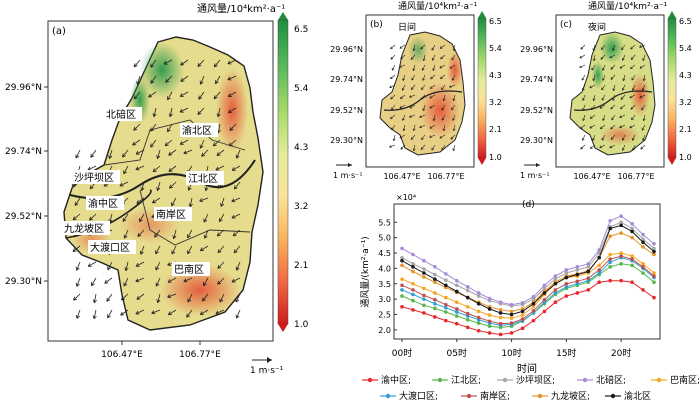 The width and height of the screenshot is (700, 404). What do you see at coordinates (469, 396) in the screenshot?
I see `legend-marker` at bounding box center [469, 396].